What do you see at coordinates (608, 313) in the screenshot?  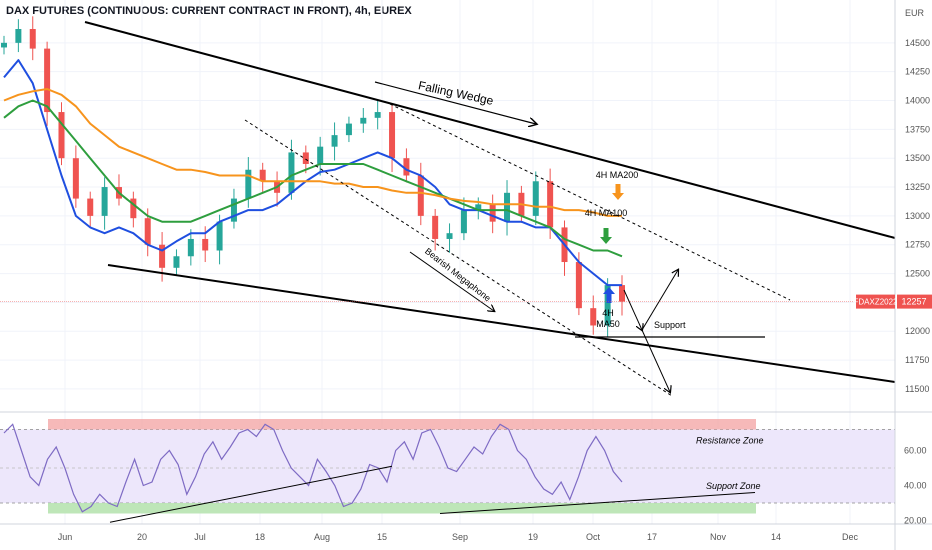 I see `ma50-label-line1: 4H` at bounding box center [608, 313].